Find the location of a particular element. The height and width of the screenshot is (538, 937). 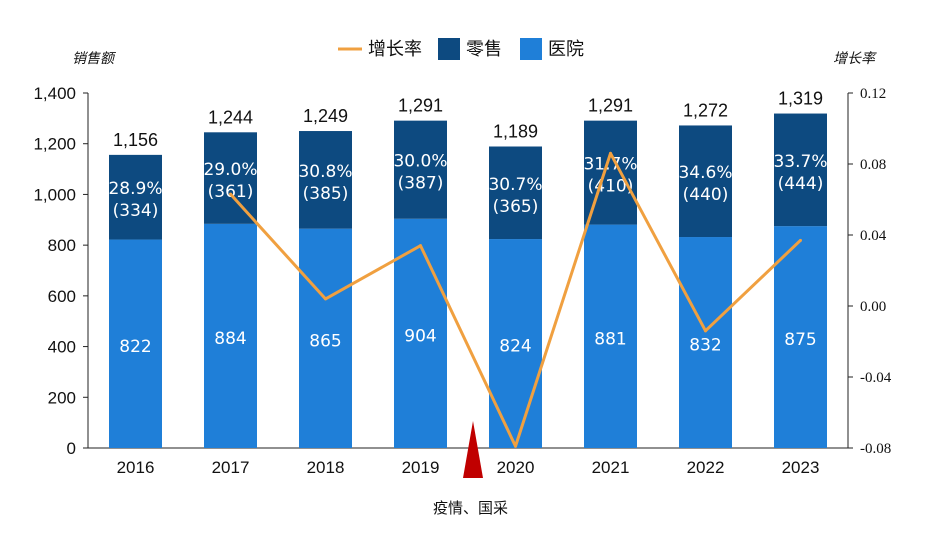

y-tick-label-7: 1,400 is located at coordinates (54, 93).